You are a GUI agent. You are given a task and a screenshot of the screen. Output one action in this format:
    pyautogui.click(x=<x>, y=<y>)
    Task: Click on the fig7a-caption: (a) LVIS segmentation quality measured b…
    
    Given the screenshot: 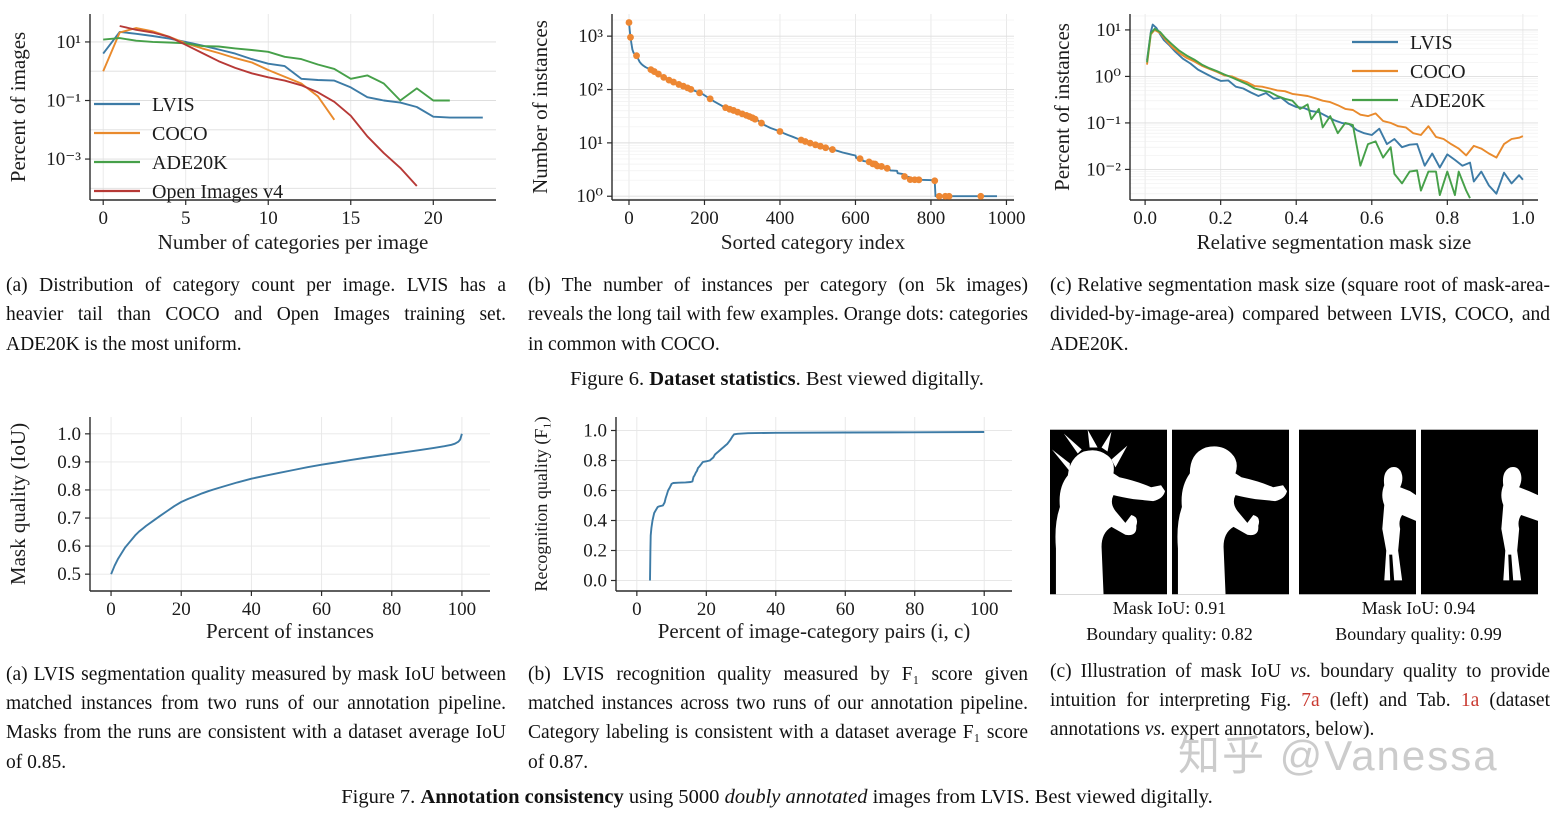 What is the action you would take?
    pyautogui.click(x=256, y=718)
    